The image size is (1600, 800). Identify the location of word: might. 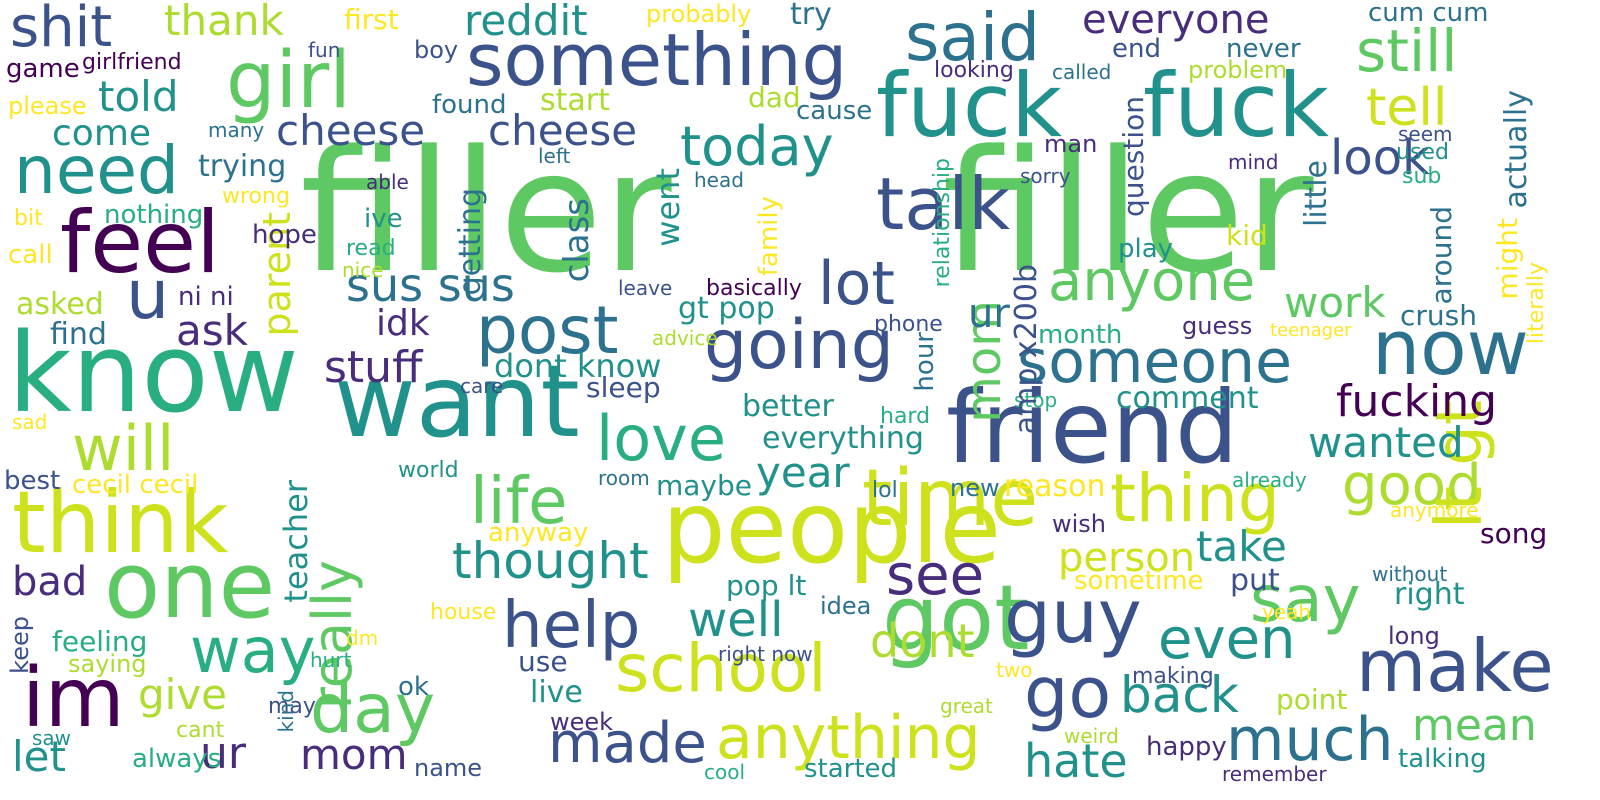
(1507, 259).